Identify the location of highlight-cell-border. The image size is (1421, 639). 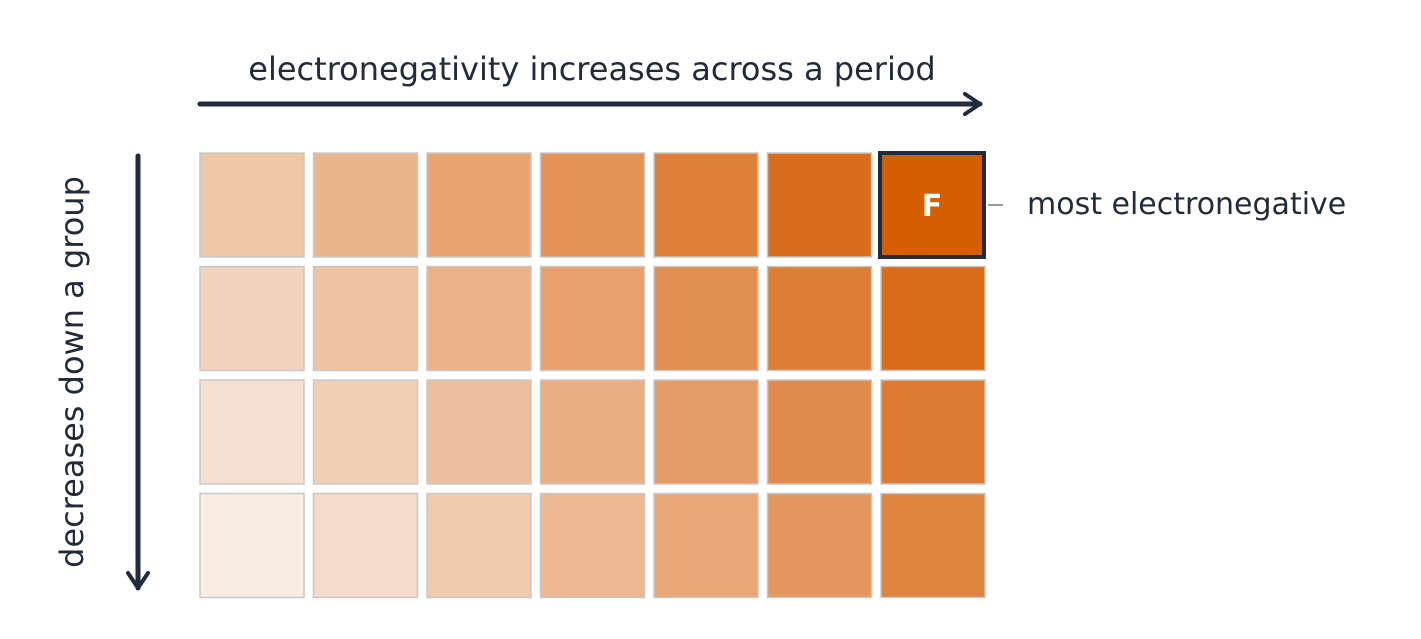
(932, 205).